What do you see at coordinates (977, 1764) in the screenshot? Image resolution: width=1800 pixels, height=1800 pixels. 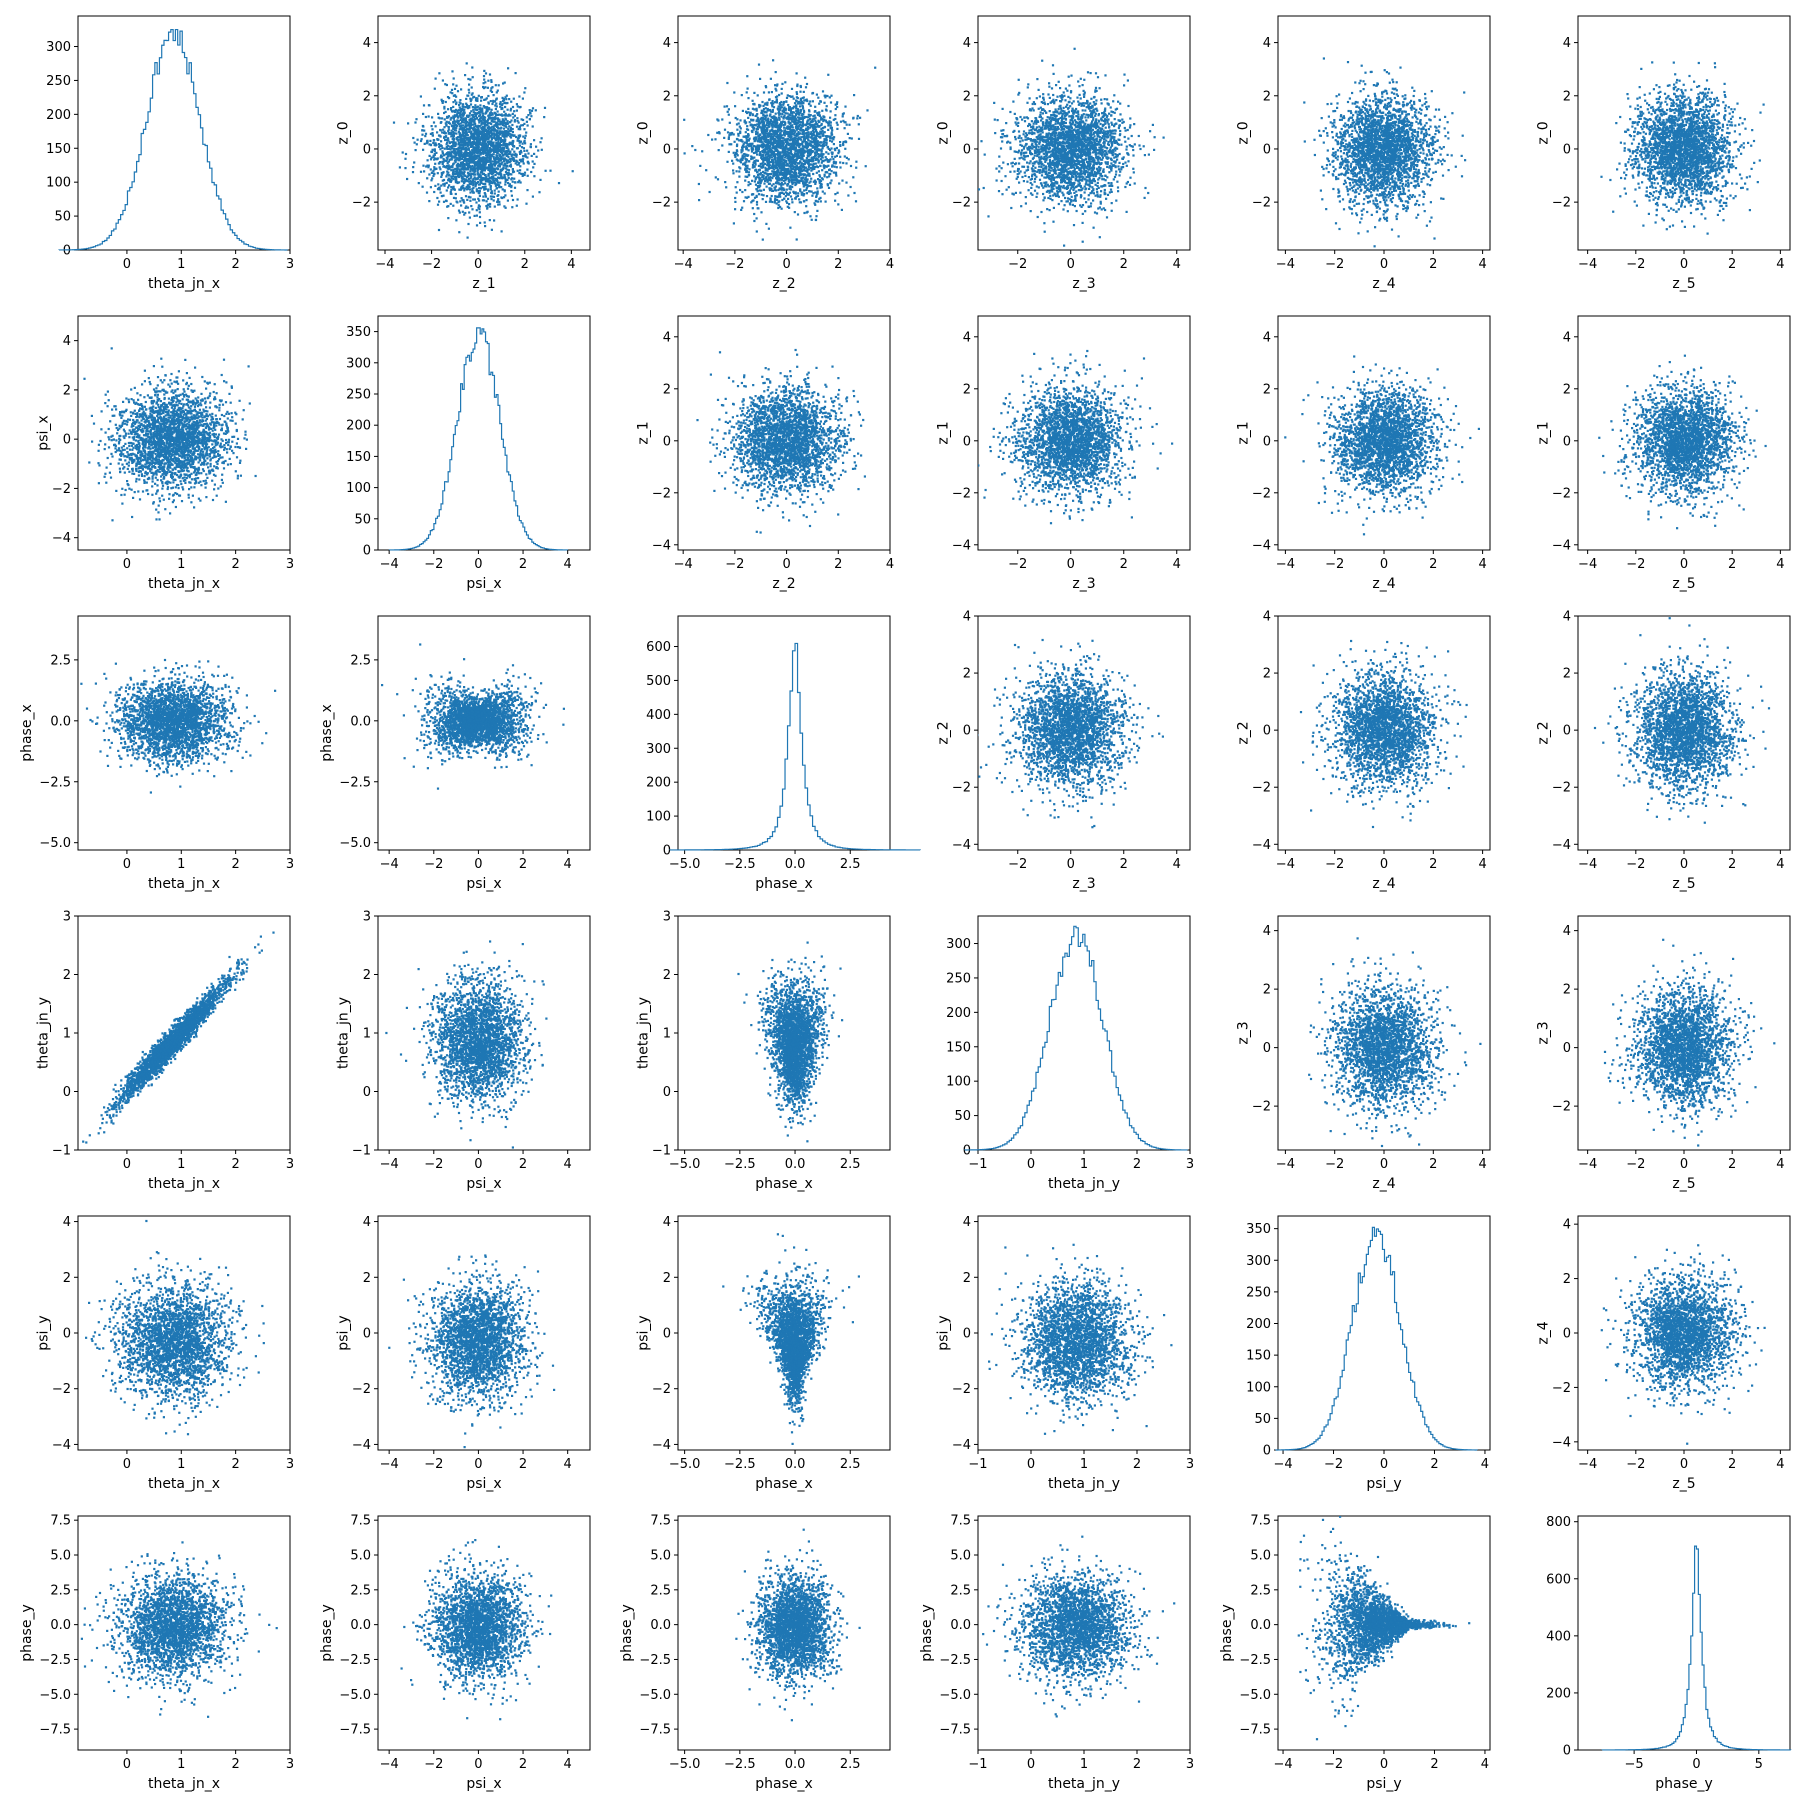 I see `x-tick-label: −1` at bounding box center [977, 1764].